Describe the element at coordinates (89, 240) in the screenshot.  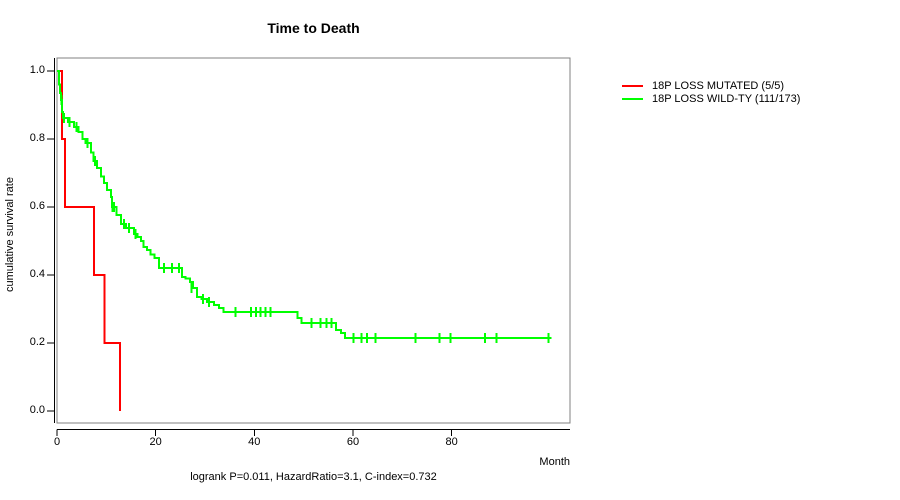
I see `km-curve-mutated` at that location.